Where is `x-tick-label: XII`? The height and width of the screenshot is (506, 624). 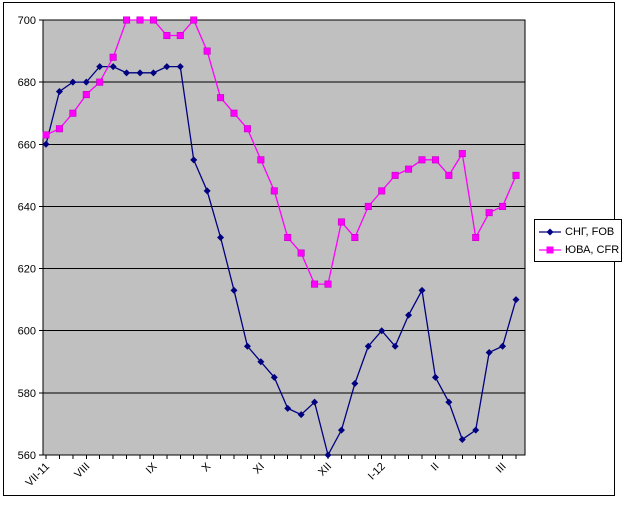
x-tick-label: XII is located at coordinates (325, 470).